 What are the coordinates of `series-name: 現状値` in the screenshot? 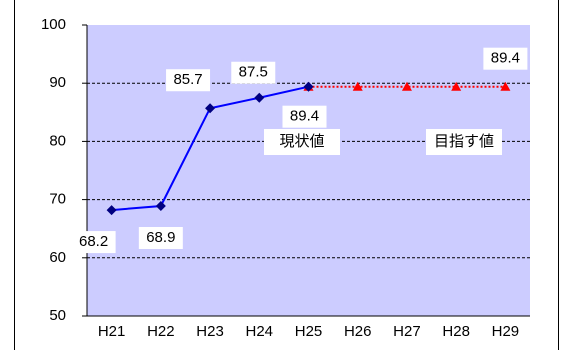 It's located at (301, 141).